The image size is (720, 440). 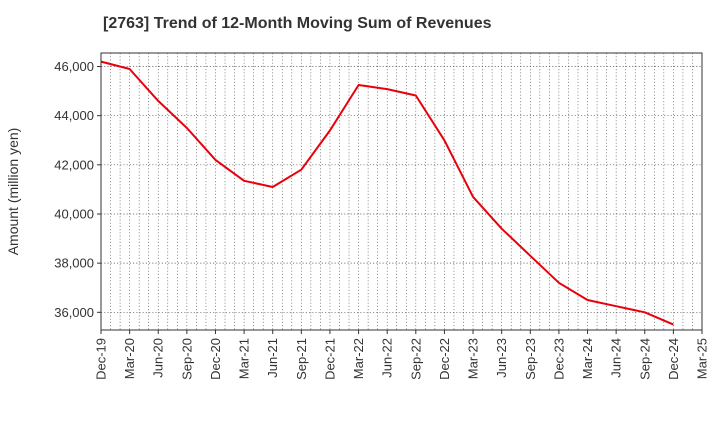 What do you see at coordinates (329, 359) in the screenshot?
I see `x-tick-label: Dec-21` at bounding box center [329, 359].